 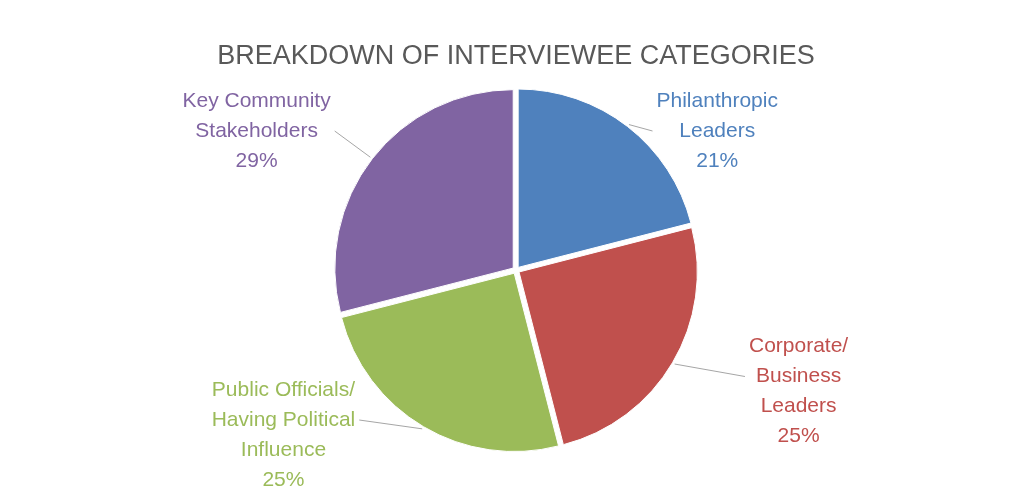 I want to click on slice-label: Key Community Stakeholders, so click(x=257, y=114).